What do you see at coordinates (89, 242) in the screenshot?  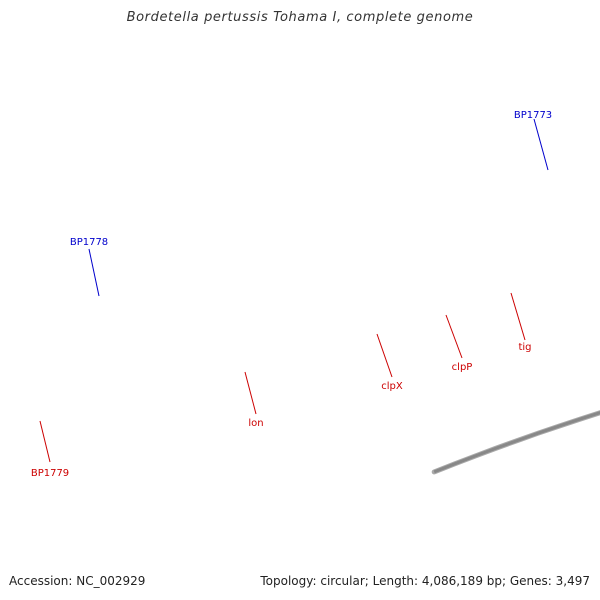 I see `gene-label: BP1778` at bounding box center [89, 242].